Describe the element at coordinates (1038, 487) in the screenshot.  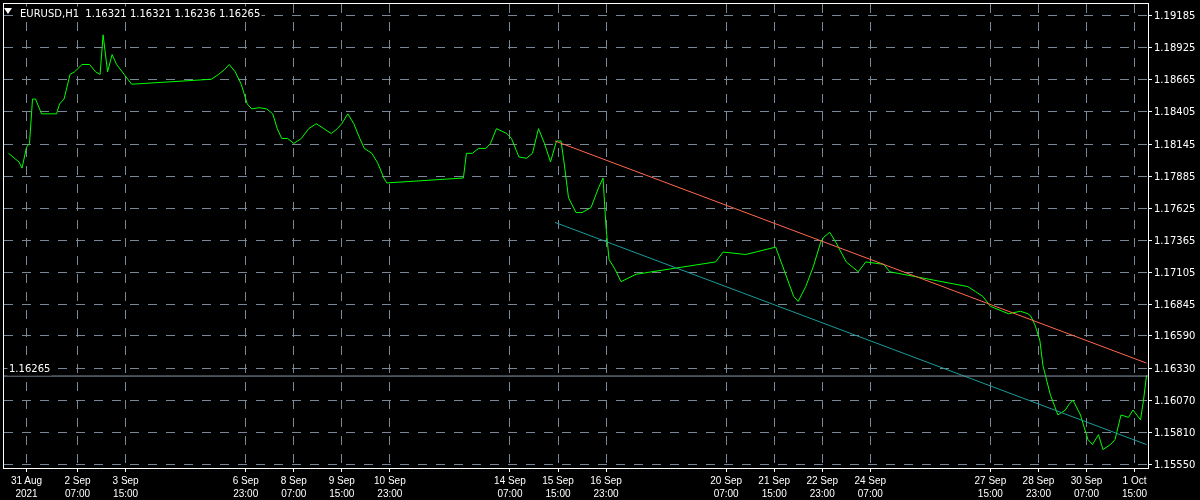
I see `x-tick-label: 28 Sep 23:00` at that location.